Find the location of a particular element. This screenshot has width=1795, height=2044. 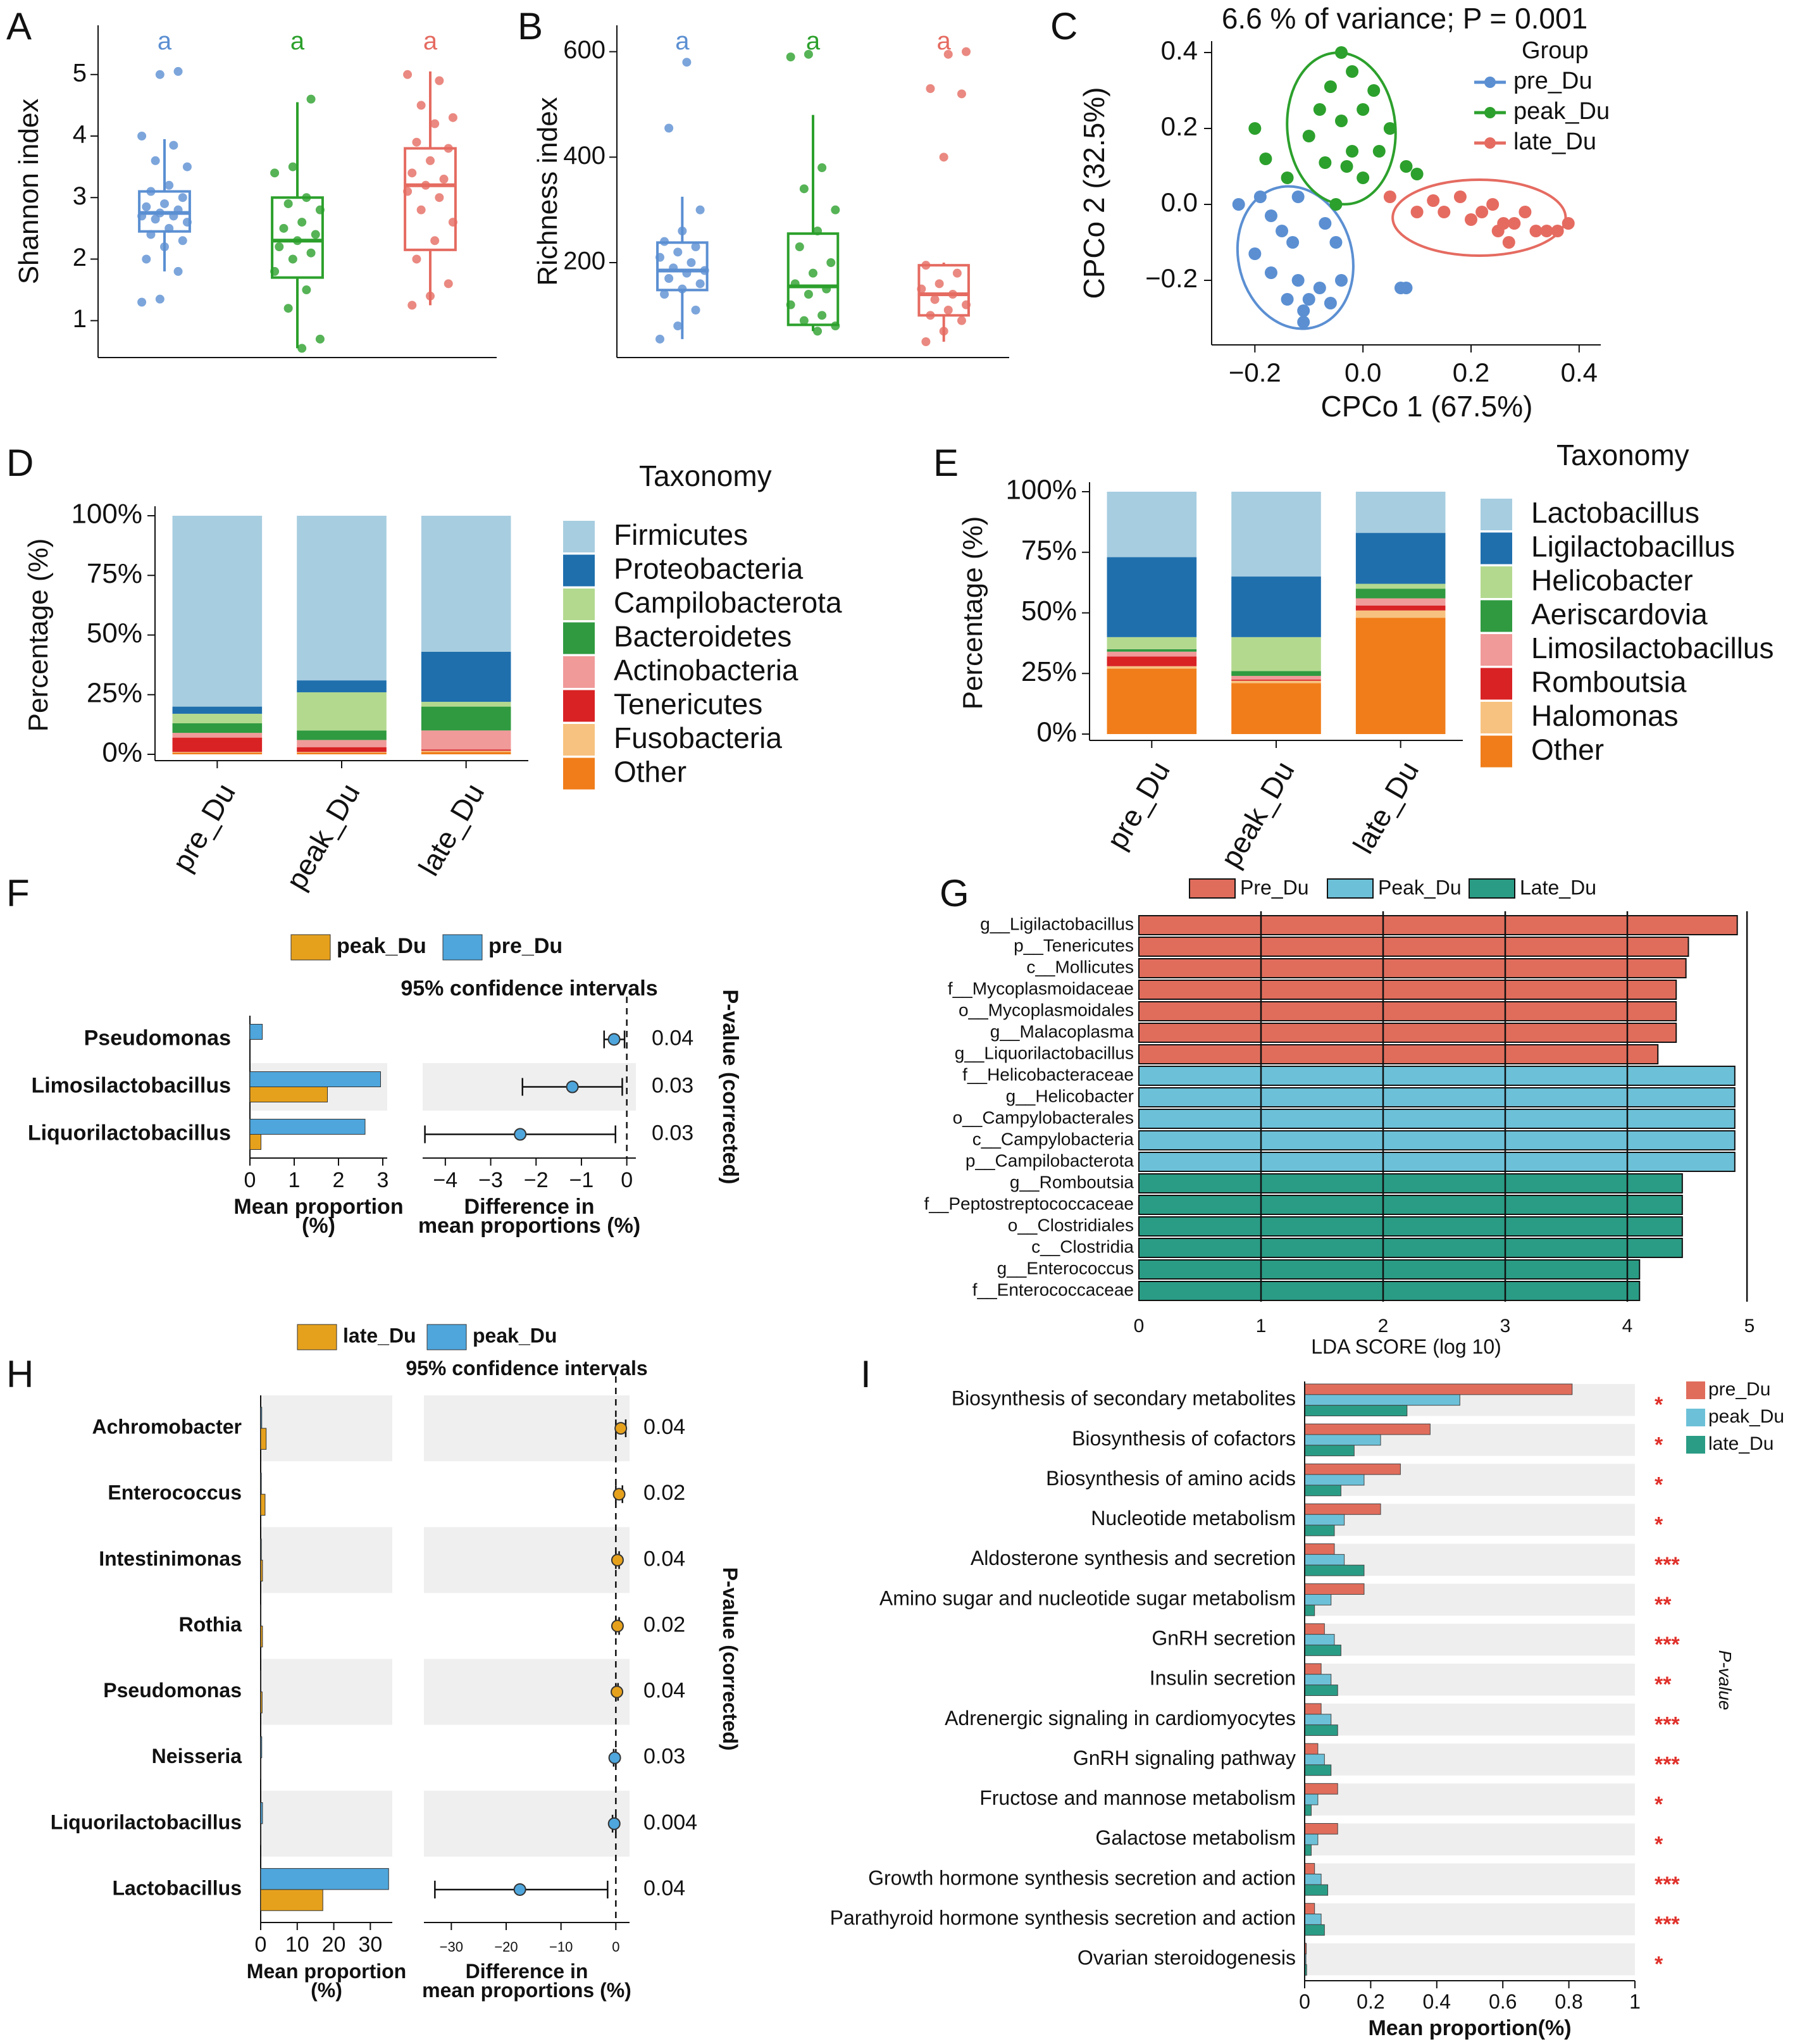

panel-f-row-limosilactobacillus-difference-point is located at coordinates (572, 1087).